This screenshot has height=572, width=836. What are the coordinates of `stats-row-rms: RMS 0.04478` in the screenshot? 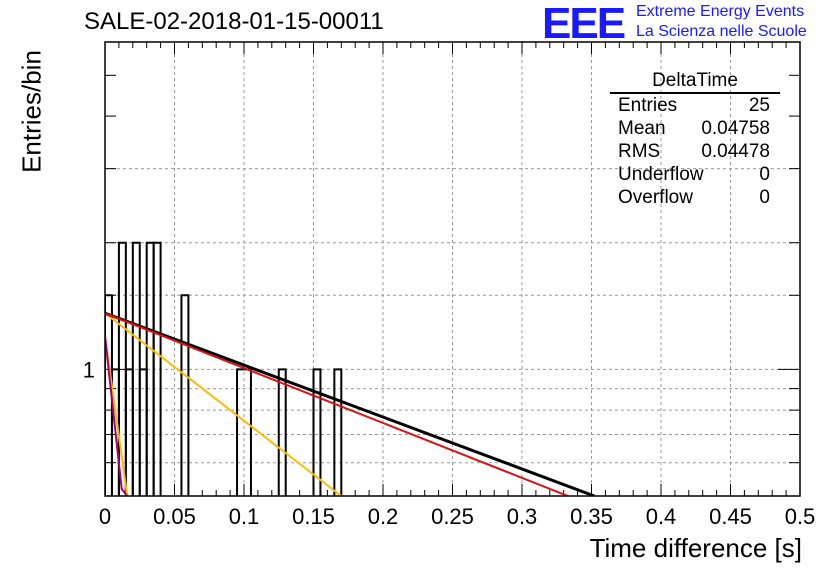 It's located at (695, 151).